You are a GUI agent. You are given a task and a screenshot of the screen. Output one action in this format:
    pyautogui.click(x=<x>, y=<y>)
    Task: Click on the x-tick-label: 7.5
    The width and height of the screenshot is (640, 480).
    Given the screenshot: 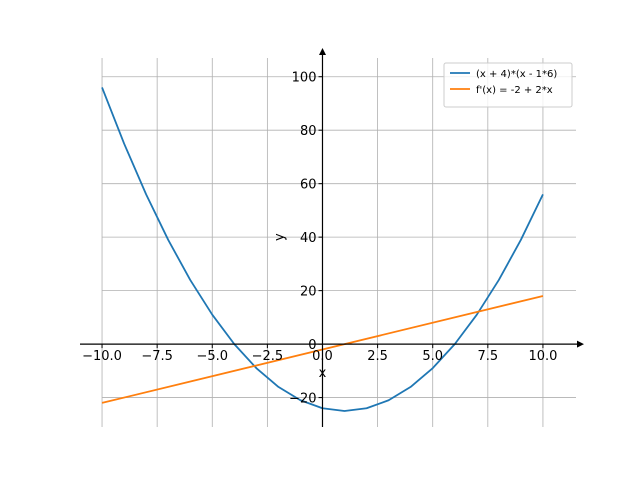 What is the action you would take?
    pyautogui.click(x=487, y=356)
    